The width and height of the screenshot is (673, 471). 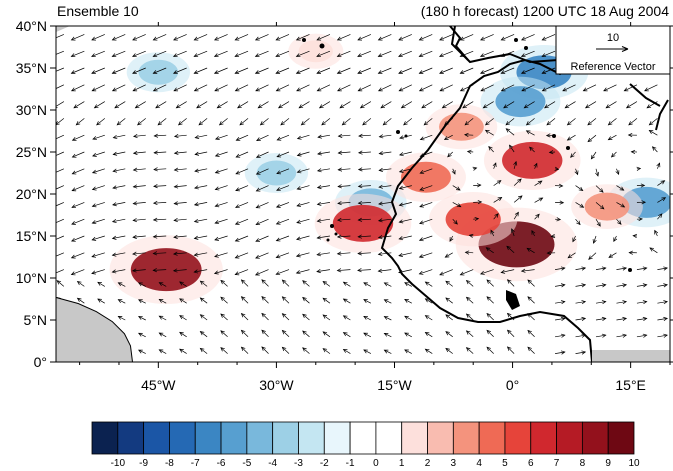 I want to click on east-africa-coast, so click(x=662, y=115).